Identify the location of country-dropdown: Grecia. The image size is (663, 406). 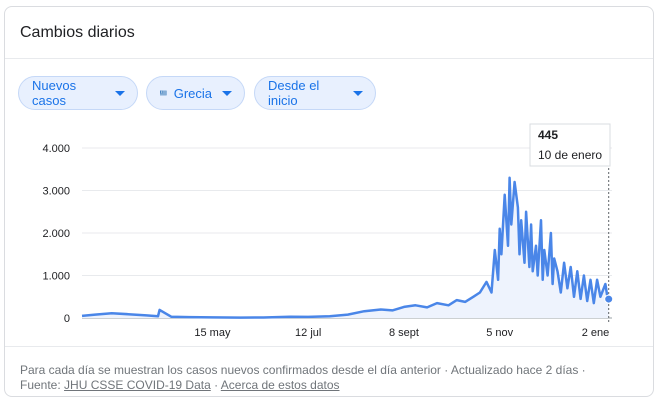
(195, 93).